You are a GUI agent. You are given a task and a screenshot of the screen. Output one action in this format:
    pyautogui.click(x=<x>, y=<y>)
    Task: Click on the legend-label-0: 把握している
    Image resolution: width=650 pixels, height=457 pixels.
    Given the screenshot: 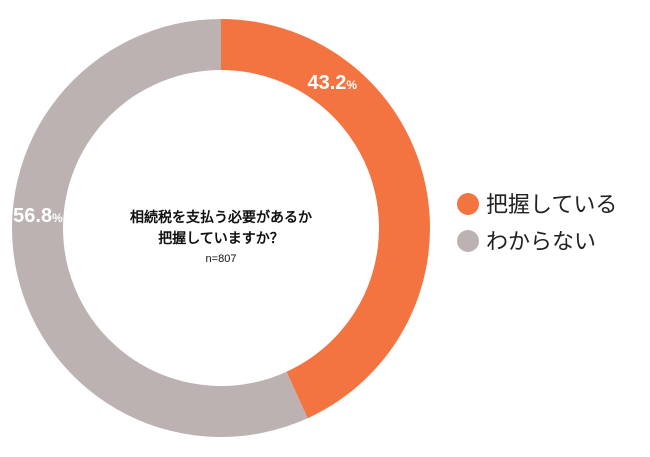 What is the action you would take?
    pyautogui.click(x=551, y=205)
    